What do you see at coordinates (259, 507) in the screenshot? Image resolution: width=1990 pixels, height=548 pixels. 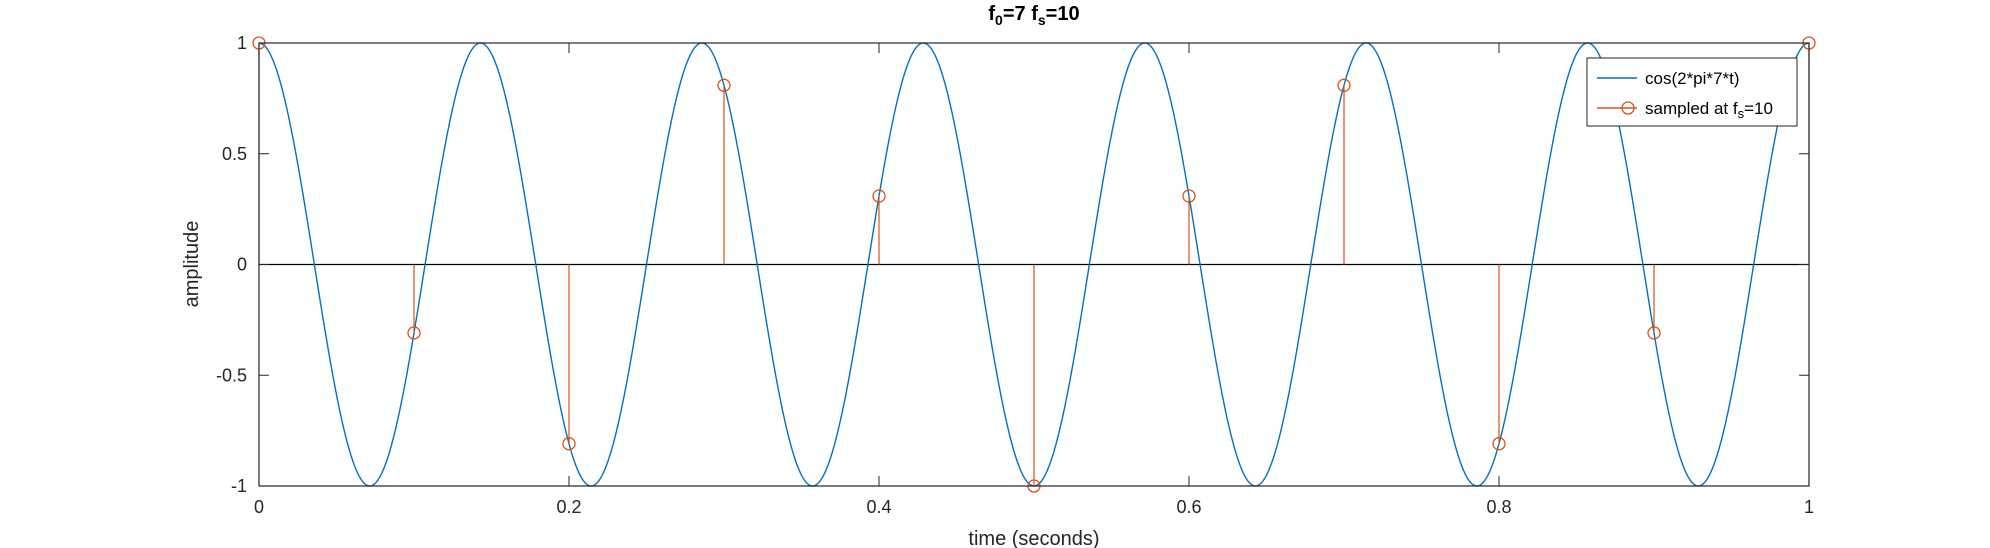 I see `x-tick-label: 0` at bounding box center [259, 507].